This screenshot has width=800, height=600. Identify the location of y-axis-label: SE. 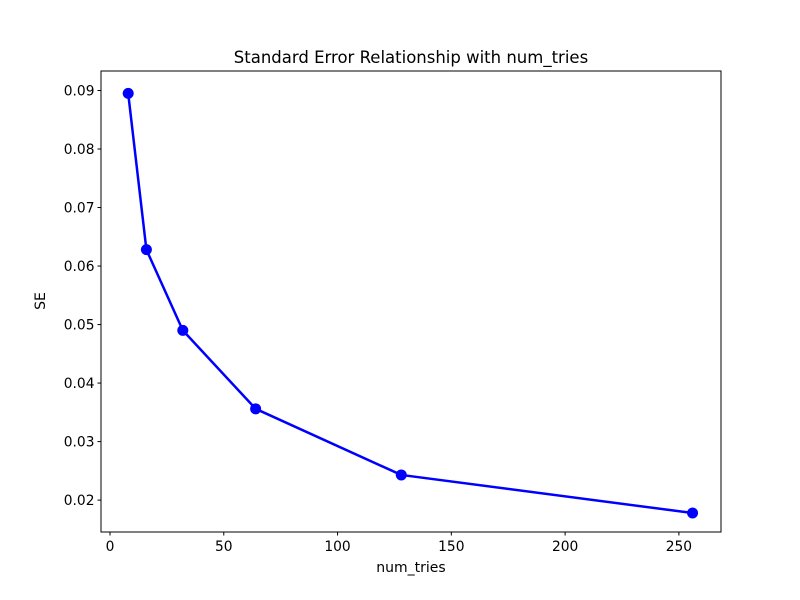
(41, 301).